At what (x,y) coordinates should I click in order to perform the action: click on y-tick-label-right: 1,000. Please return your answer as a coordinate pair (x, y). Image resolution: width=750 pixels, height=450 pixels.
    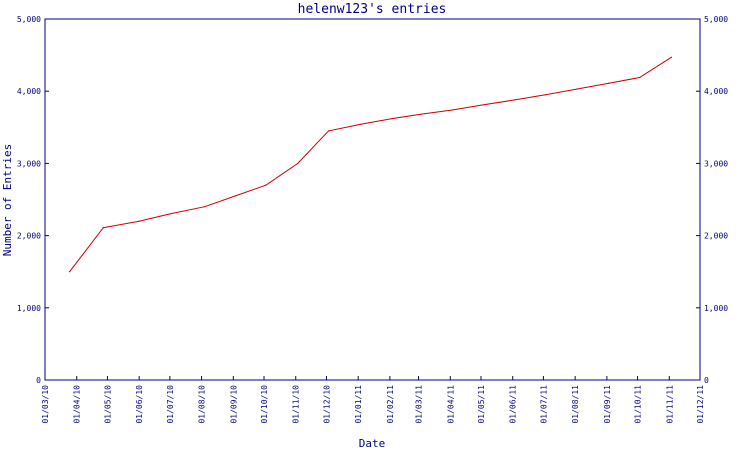
    Looking at the image, I should click on (716, 308).